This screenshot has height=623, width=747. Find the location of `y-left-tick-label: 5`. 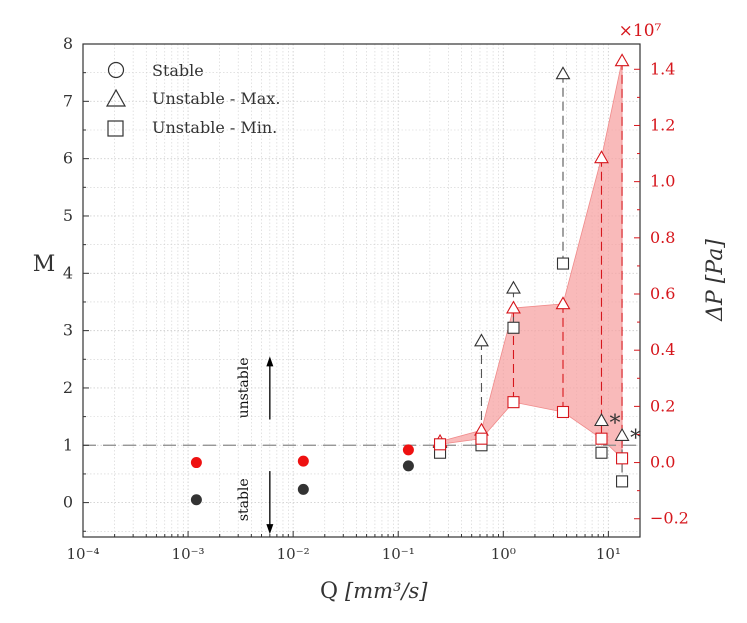

y-left-tick-label: 5 is located at coordinates (68, 215).